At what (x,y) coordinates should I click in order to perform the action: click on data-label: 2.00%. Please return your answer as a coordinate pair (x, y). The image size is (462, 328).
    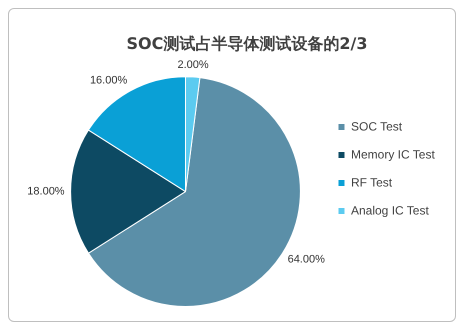
    Looking at the image, I should click on (193, 64).